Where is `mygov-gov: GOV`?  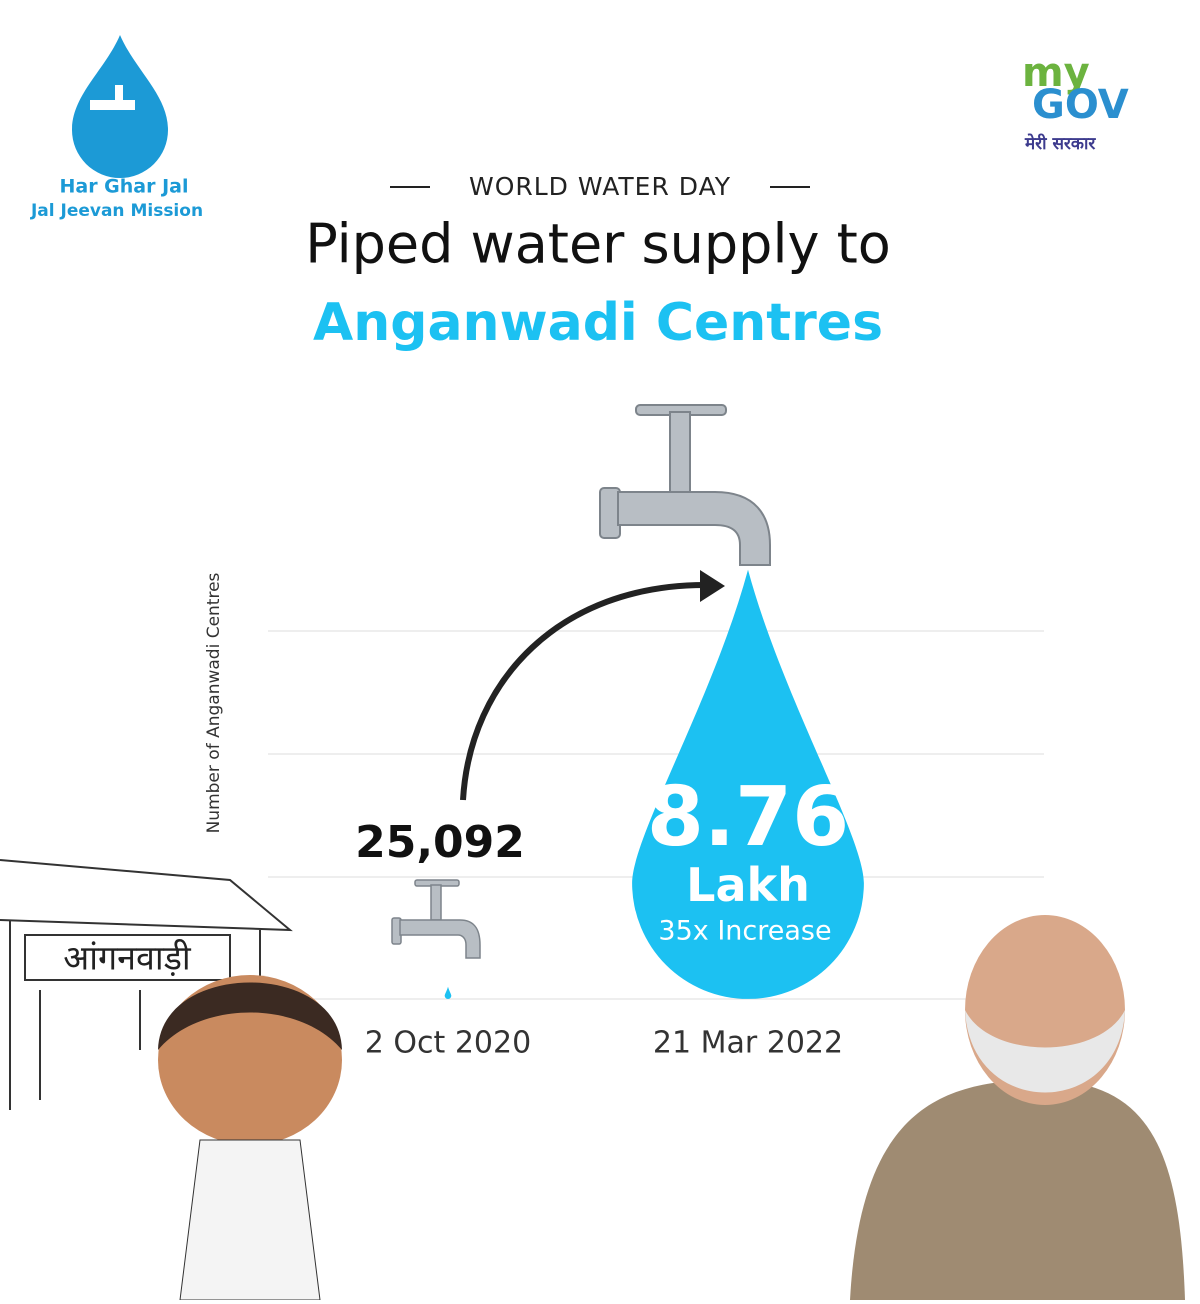
mygov-gov: GOV is located at coordinates (1080, 105).